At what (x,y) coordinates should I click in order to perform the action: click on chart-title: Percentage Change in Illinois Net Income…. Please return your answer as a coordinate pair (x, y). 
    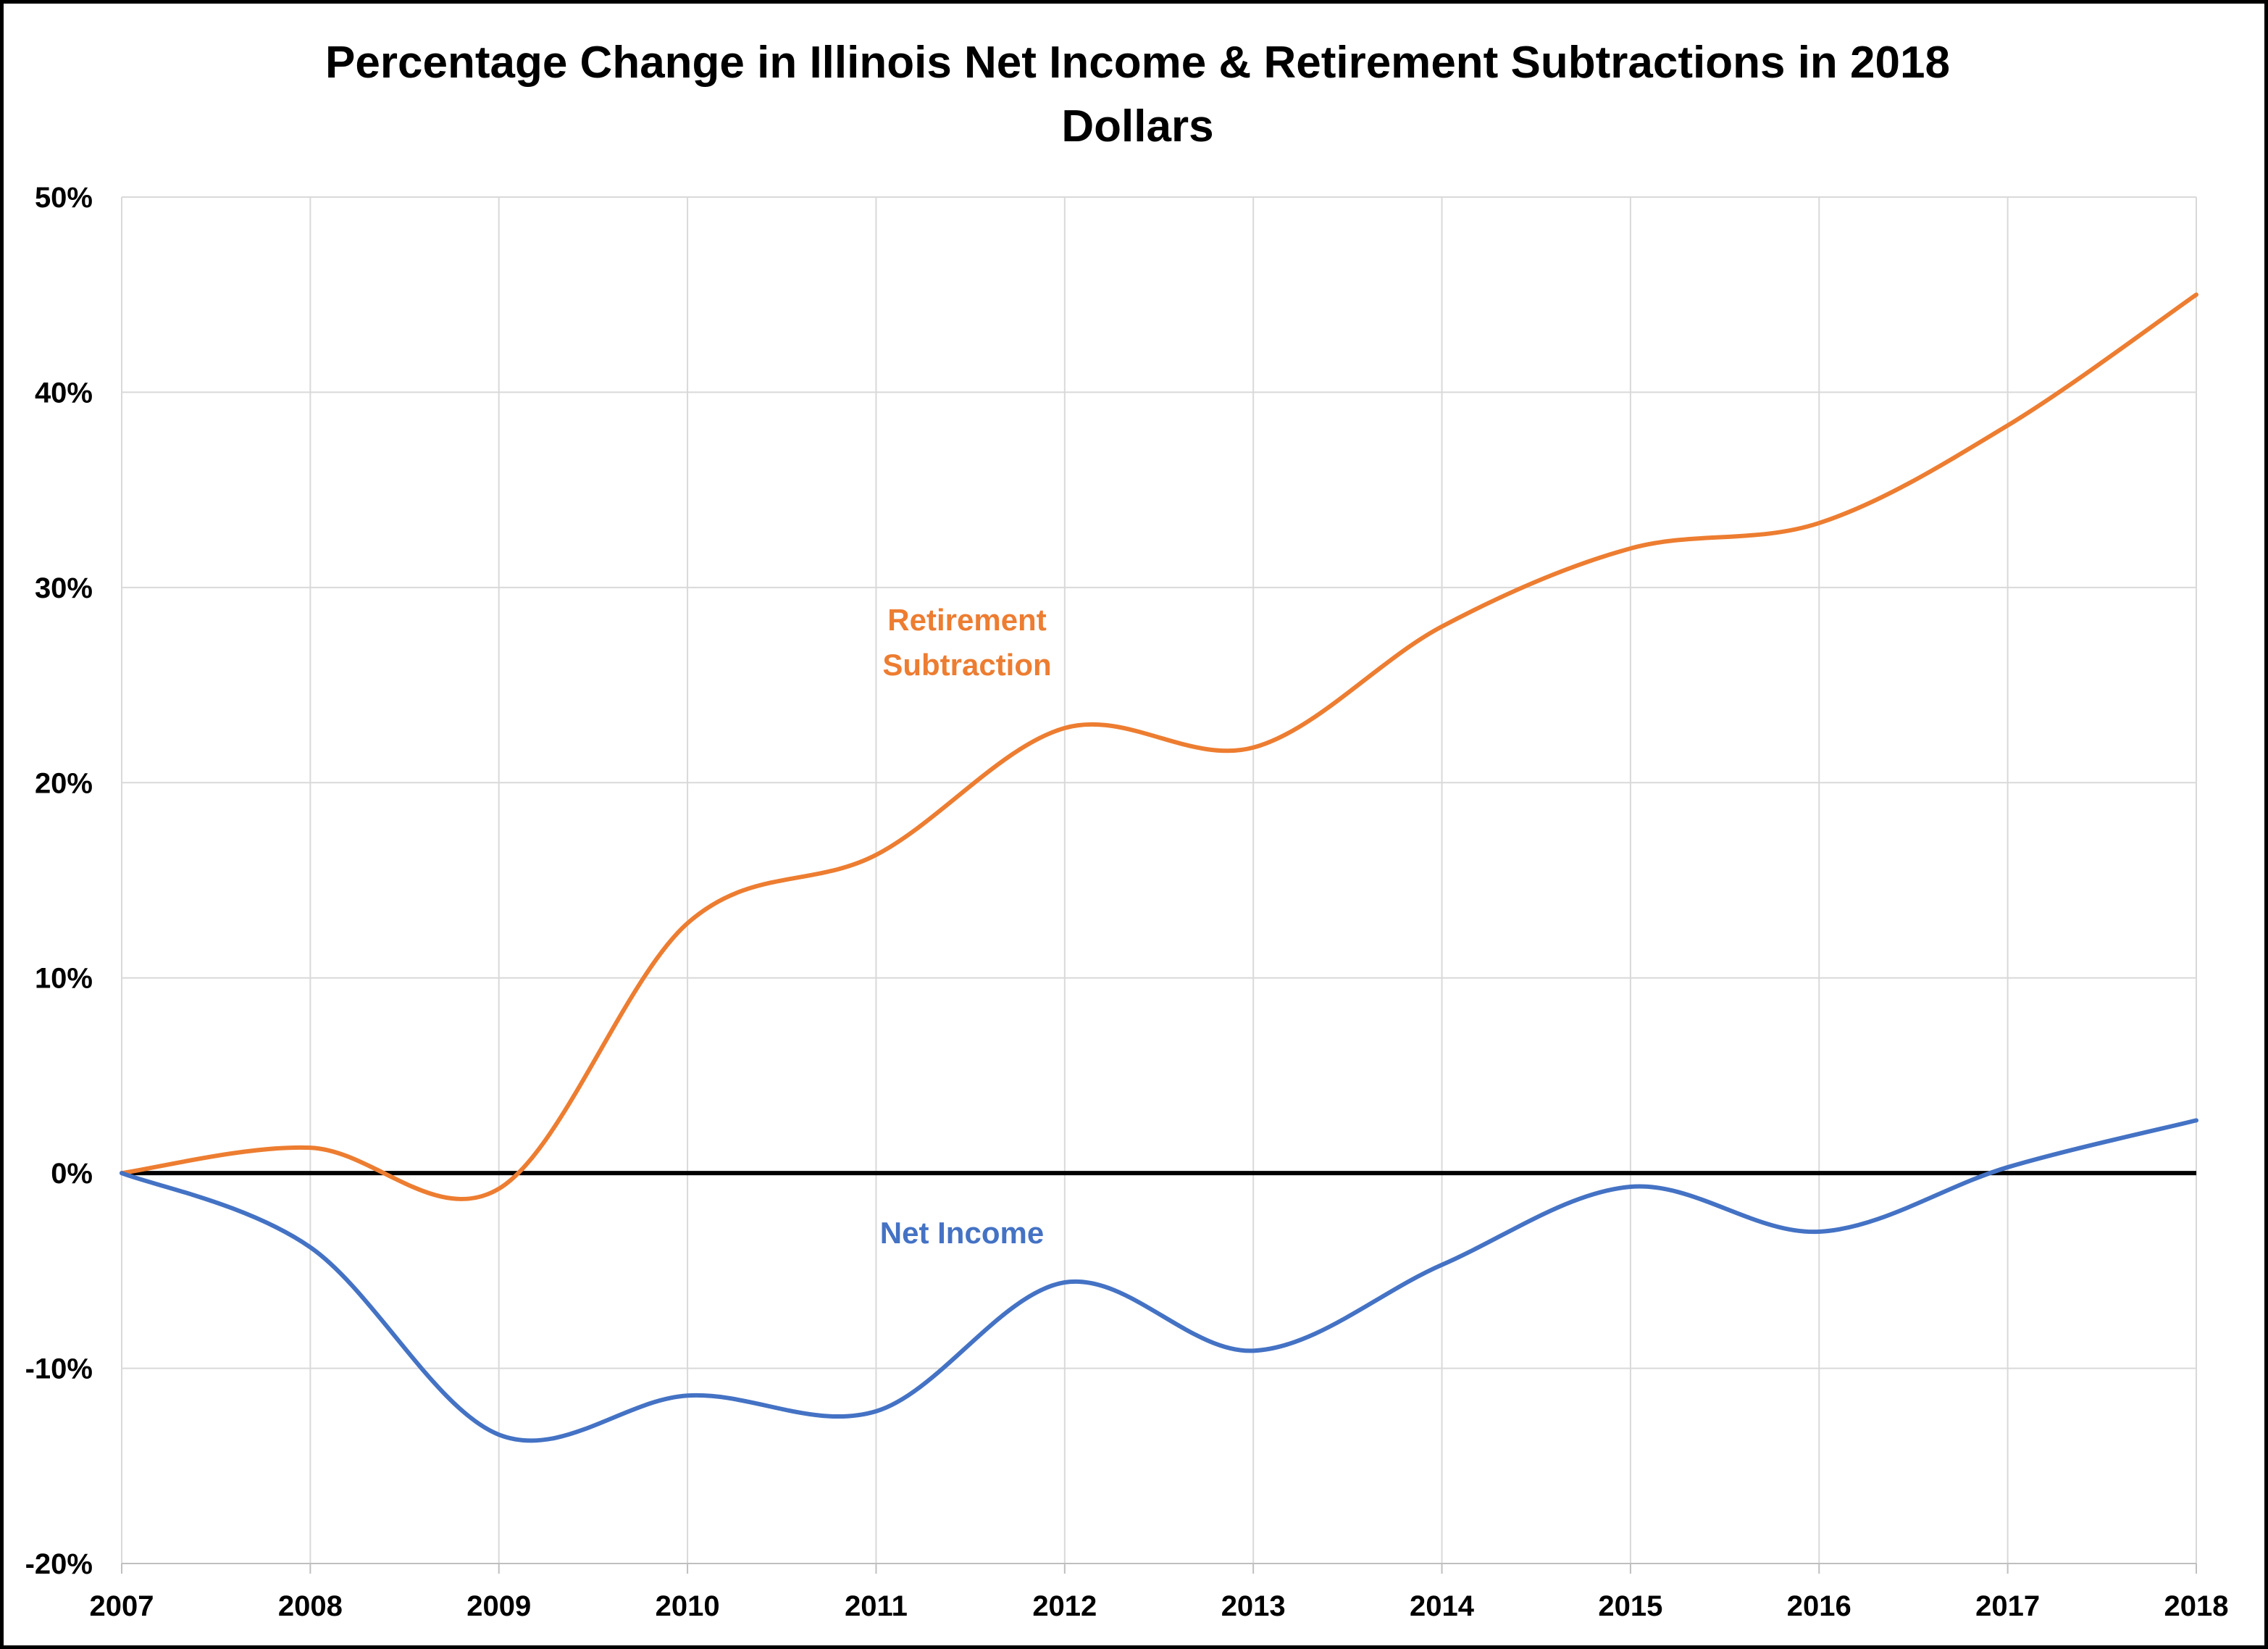
    Looking at the image, I should click on (1136, 95).